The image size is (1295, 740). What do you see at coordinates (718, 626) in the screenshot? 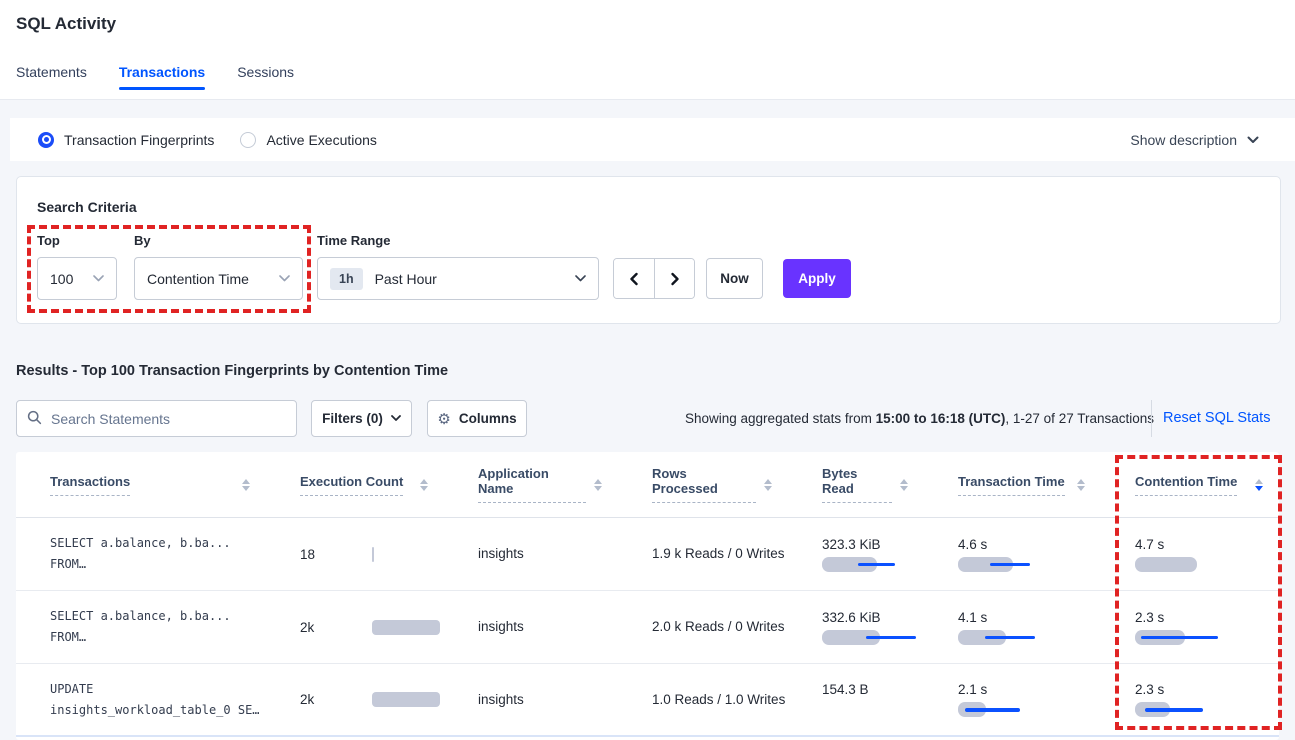
I see `rows-processed-value: 2.0 k Reads / 0 Writes` at bounding box center [718, 626].